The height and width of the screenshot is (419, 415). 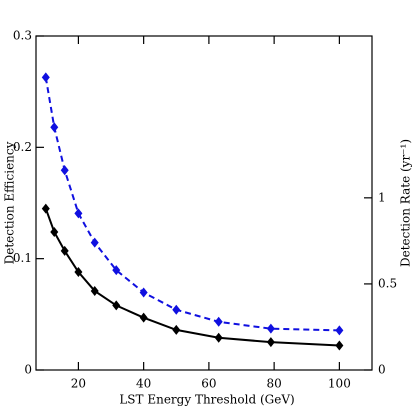 What do you see at coordinates (78, 384) in the screenshot?
I see `x-tick-label: 20` at bounding box center [78, 384].